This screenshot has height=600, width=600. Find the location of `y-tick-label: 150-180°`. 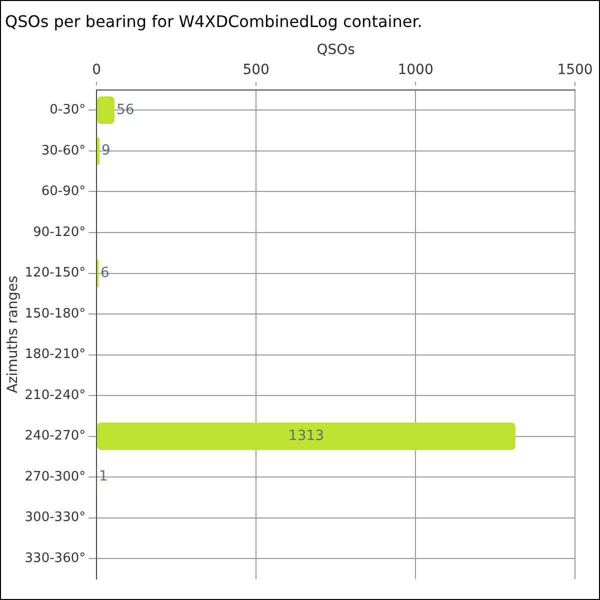

y-tick-label: 150-180° is located at coordinates (55, 314).